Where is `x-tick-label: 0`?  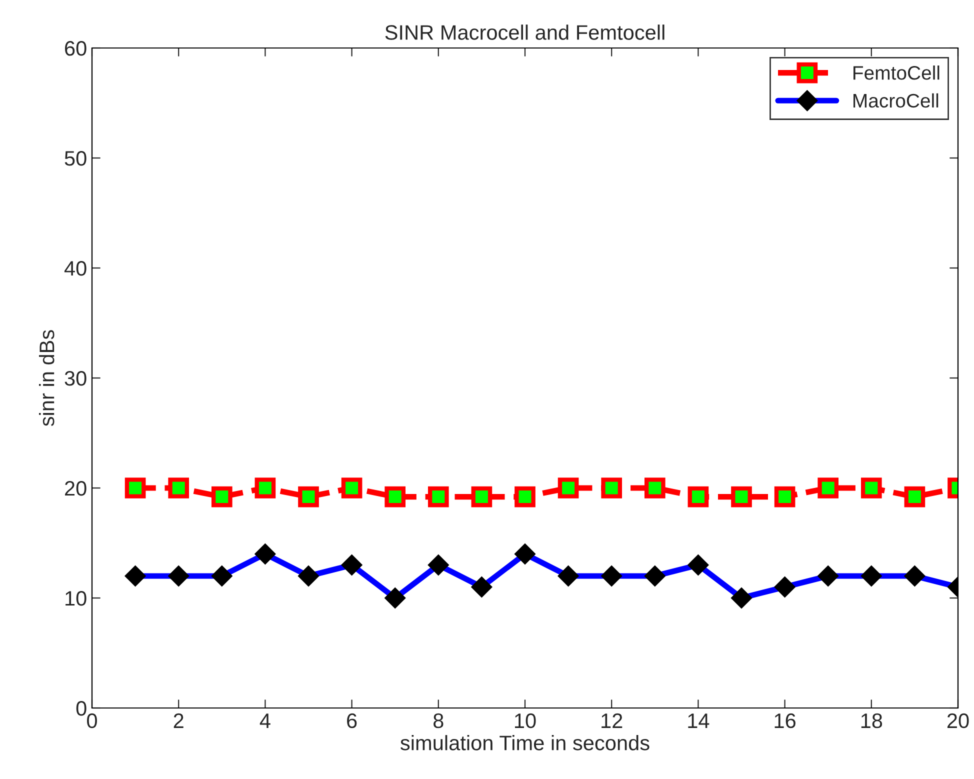
x-tick-label: 0 is located at coordinates (92, 720).